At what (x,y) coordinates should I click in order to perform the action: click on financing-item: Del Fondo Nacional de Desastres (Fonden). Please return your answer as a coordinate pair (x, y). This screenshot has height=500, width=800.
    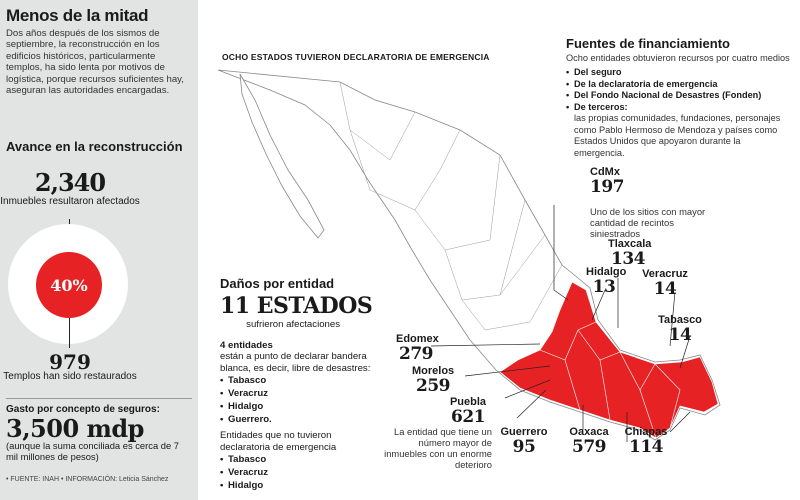
    Looking at the image, I should click on (681, 96).